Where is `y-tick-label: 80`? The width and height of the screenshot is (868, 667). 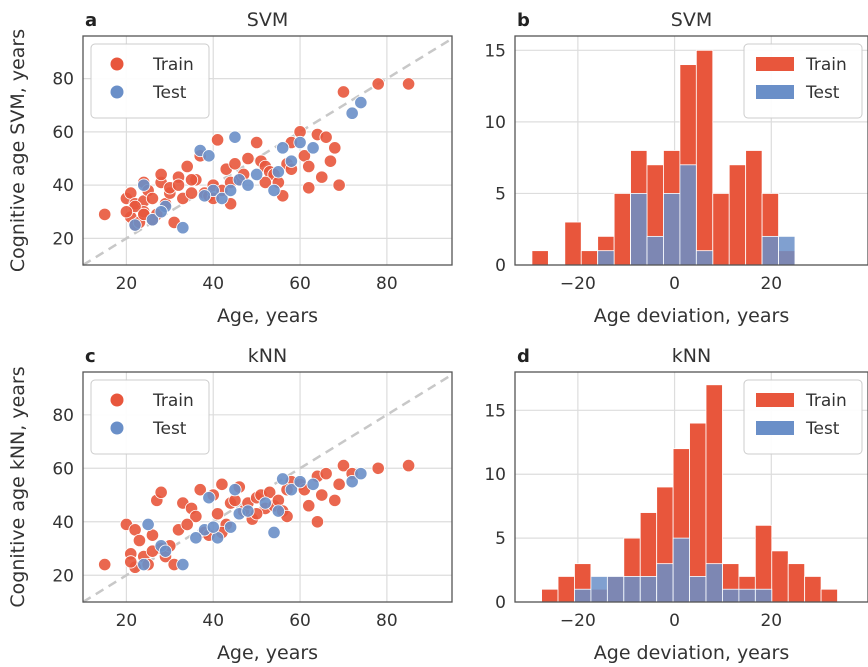
y-tick-label: 80 is located at coordinates (63, 416).